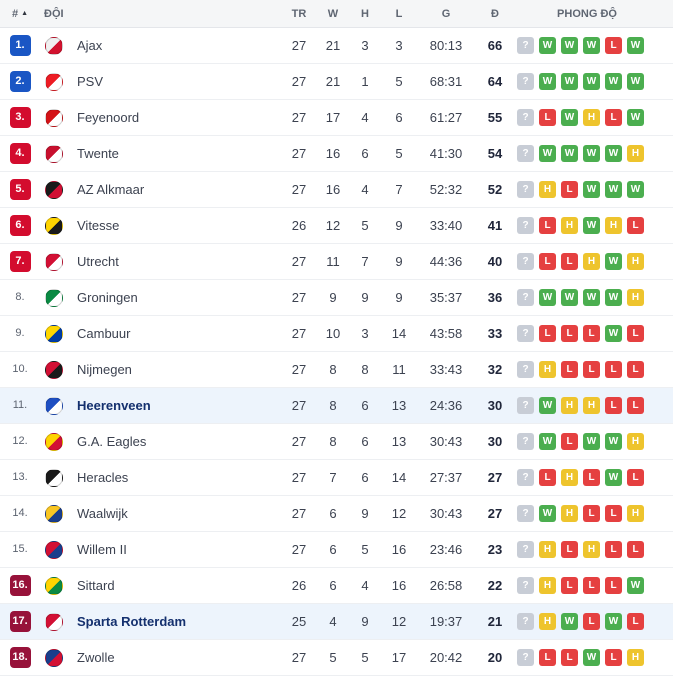  Describe the element at coordinates (20, 14) in the screenshot. I see `rank-column-header: # ▲` at that location.